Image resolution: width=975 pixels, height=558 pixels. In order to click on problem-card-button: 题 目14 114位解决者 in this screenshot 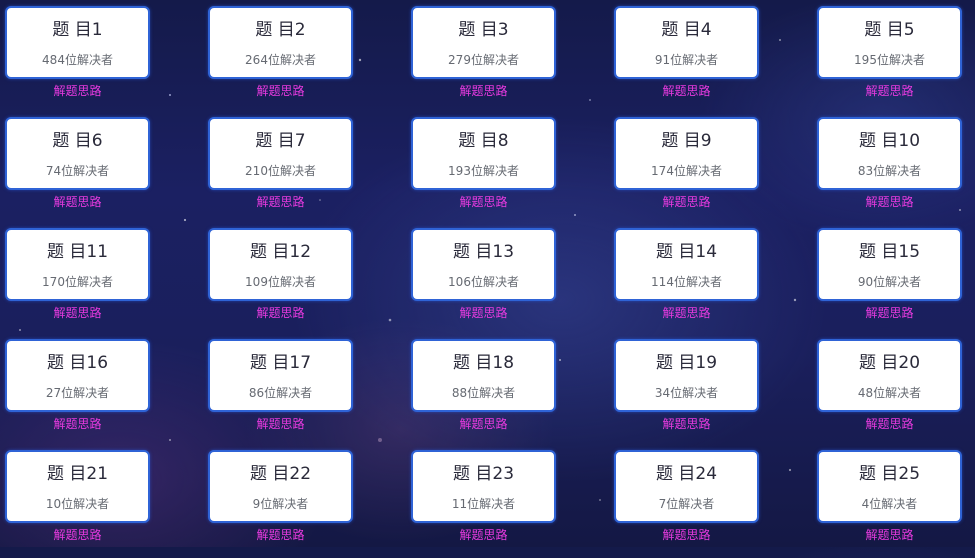, I will do `click(686, 264)`.